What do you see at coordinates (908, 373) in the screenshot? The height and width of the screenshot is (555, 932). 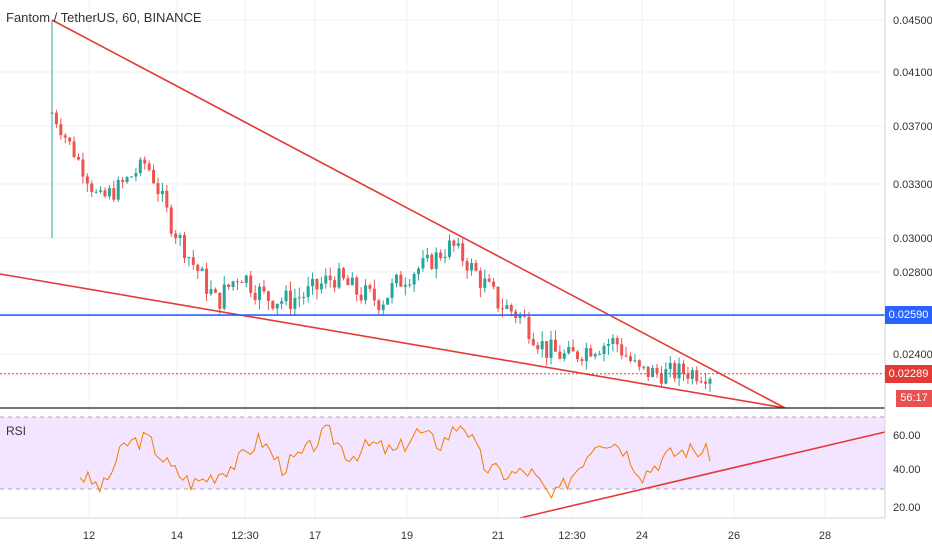 I see `last-price-badge: 0.02289` at bounding box center [908, 373].